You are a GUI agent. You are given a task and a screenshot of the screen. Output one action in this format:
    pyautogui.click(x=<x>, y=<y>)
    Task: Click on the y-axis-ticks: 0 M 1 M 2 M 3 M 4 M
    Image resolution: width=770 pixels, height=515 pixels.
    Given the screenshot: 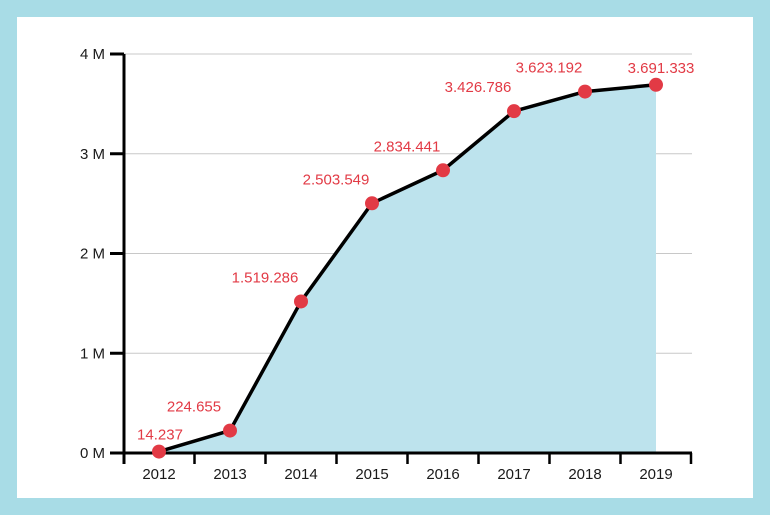 What is the action you would take?
    pyautogui.click(x=102, y=254)
    